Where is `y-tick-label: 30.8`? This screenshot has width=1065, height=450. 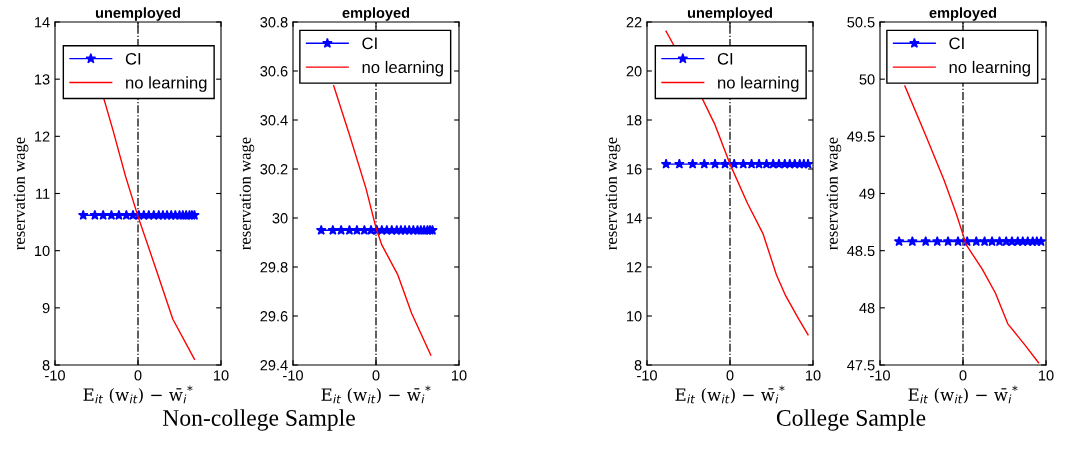 y-tick-label: 30.8 is located at coordinates (274, 22).